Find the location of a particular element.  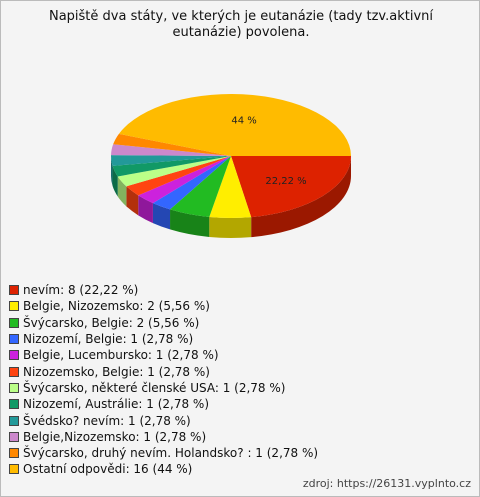

legend-item: Belgie, Nizozemsko: 2 (5,56 %) is located at coordinates (163, 306).